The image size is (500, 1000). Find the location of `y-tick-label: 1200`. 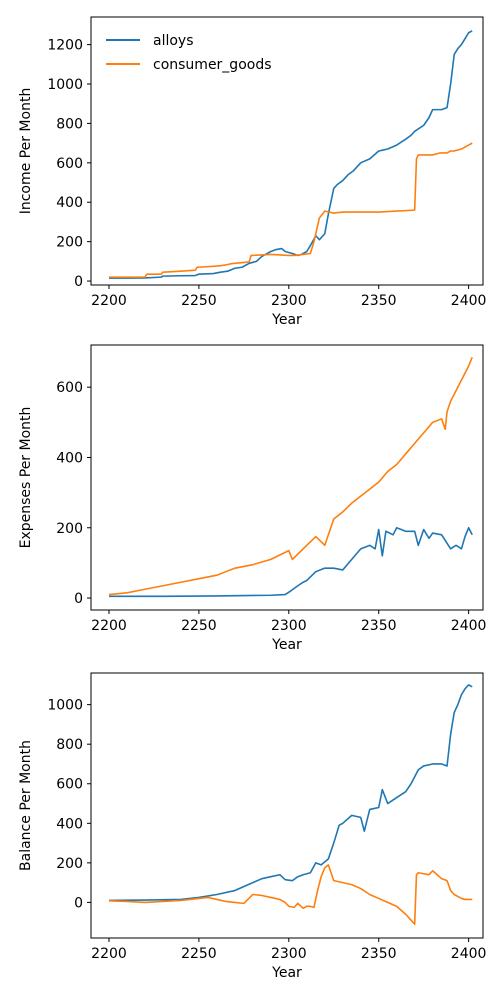

y-tick-label: 1200 is located at coordinates (65, 46).